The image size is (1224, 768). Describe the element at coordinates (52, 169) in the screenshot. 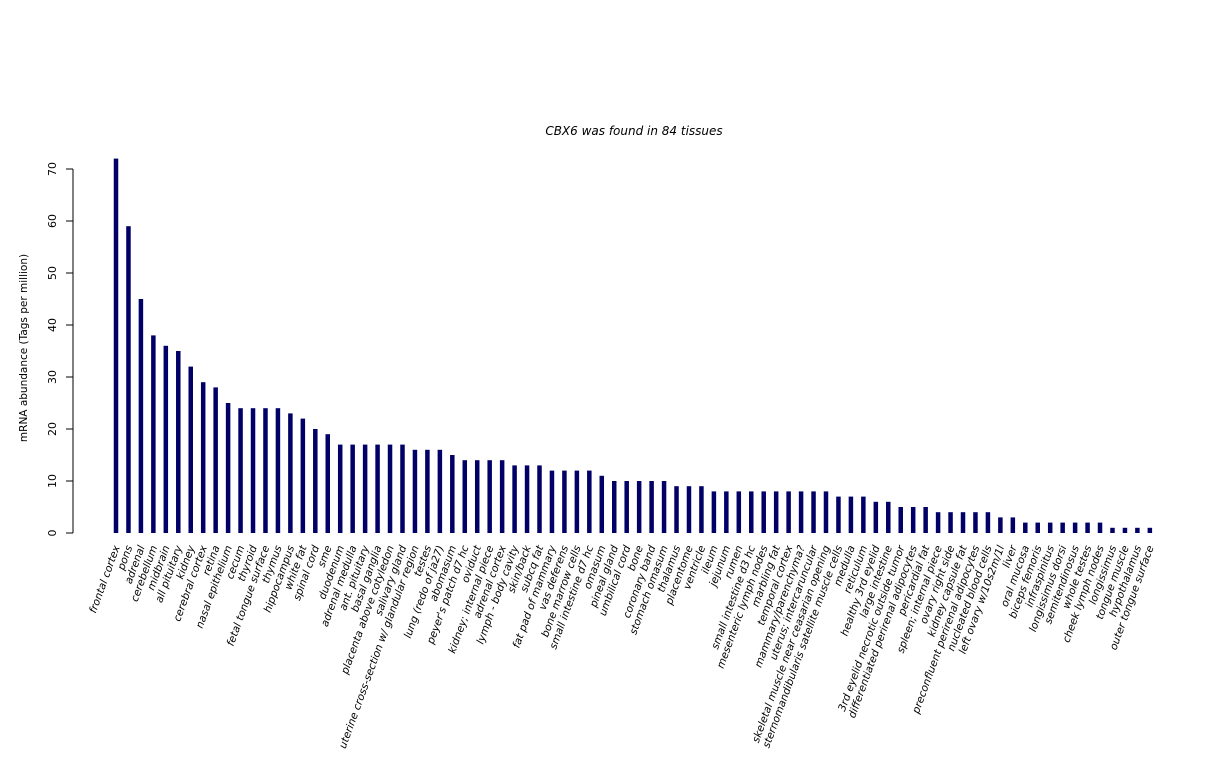

I see `y-tick-label: 70` at that location.